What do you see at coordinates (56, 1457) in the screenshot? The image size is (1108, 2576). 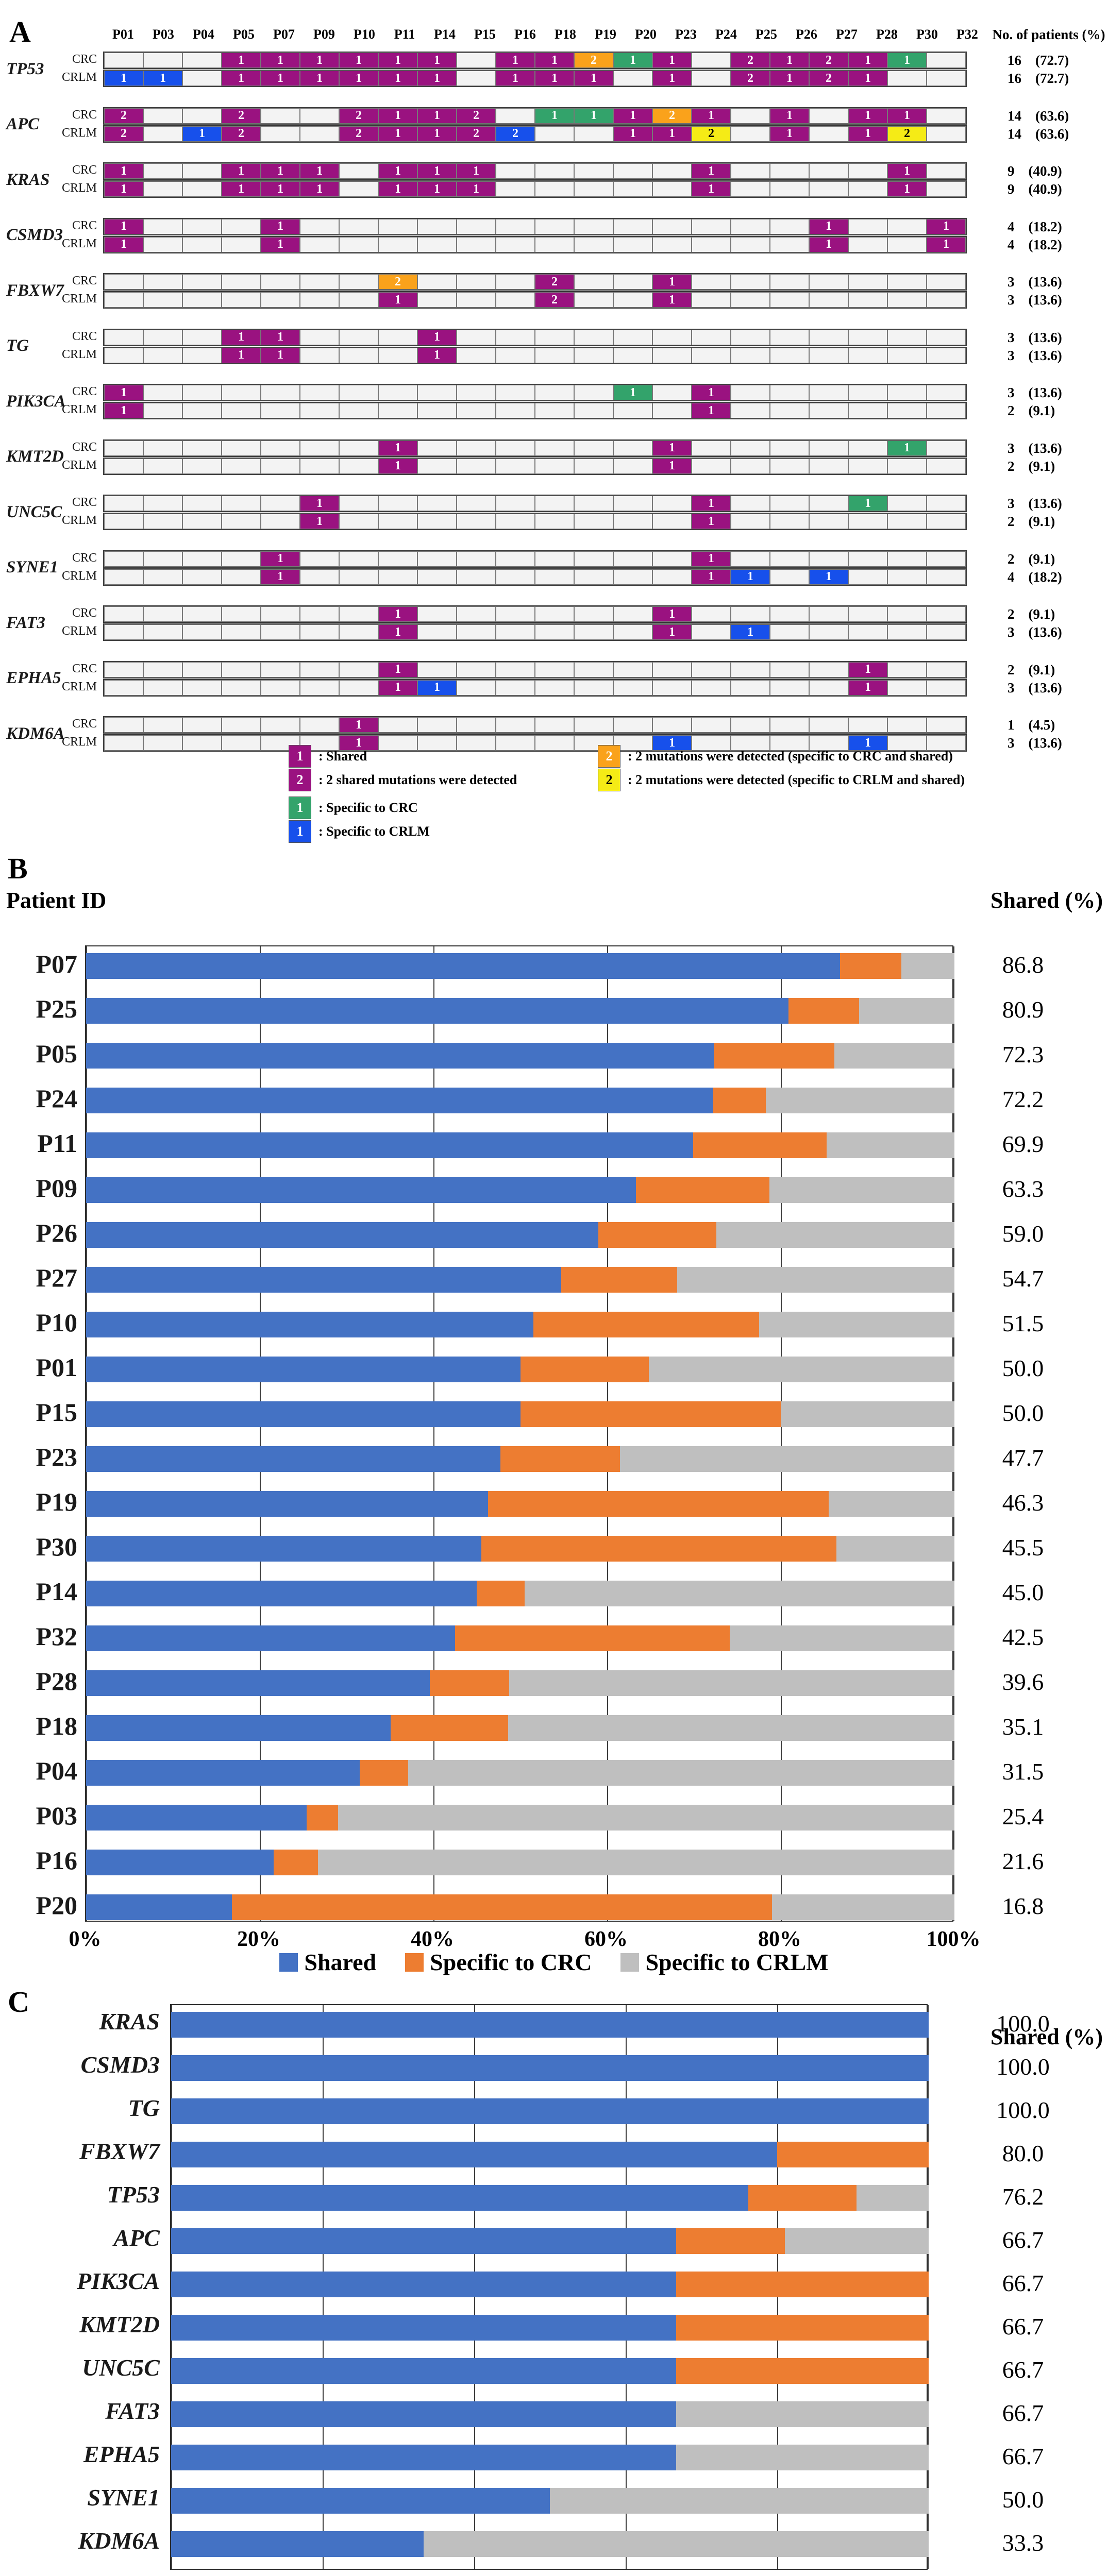 I see `patient-id-label: P23` at bounding box center [56, 1457].